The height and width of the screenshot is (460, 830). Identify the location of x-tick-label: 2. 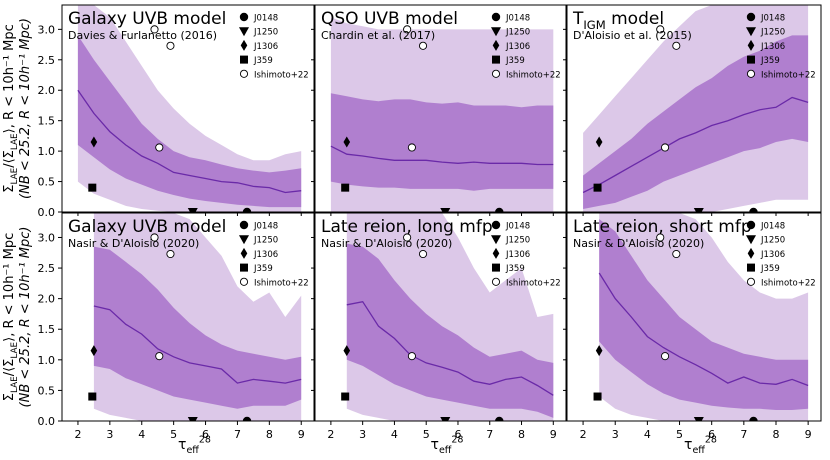
(330, 434).